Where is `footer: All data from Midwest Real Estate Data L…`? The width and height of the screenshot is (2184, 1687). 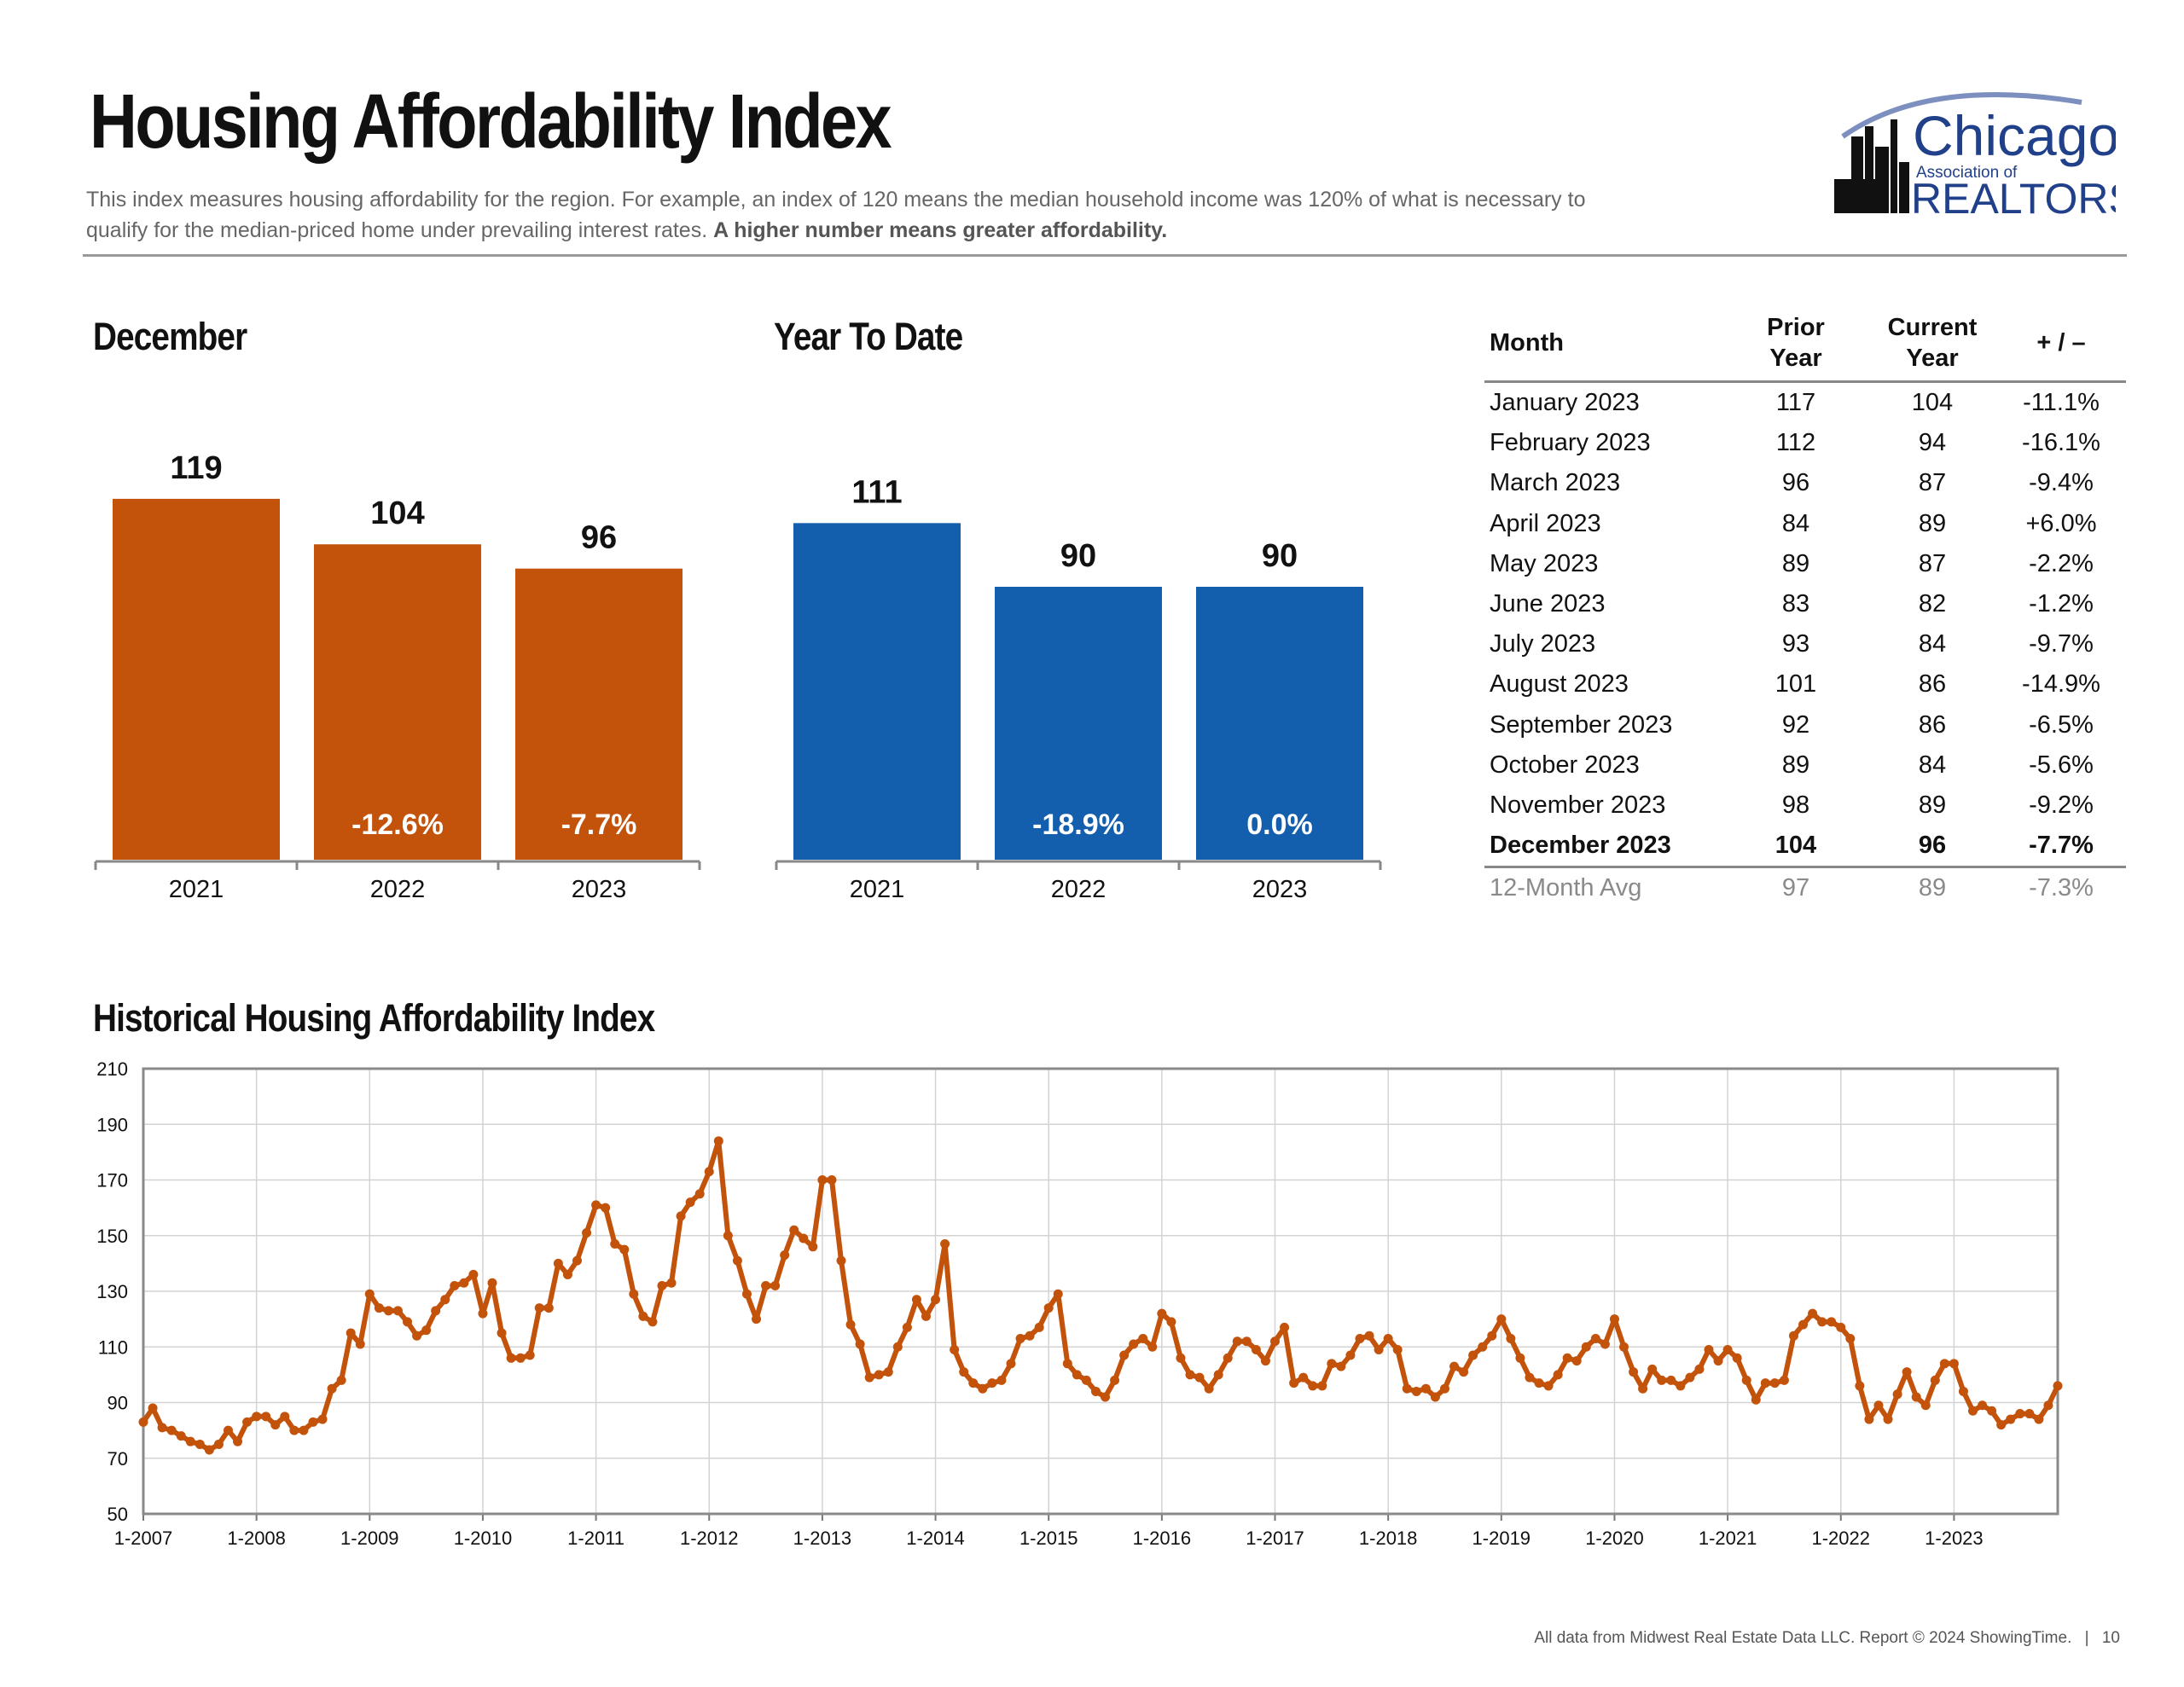
footer: All data from Midwest Real Estate Data L… is located at coordinates (1827, 1639).